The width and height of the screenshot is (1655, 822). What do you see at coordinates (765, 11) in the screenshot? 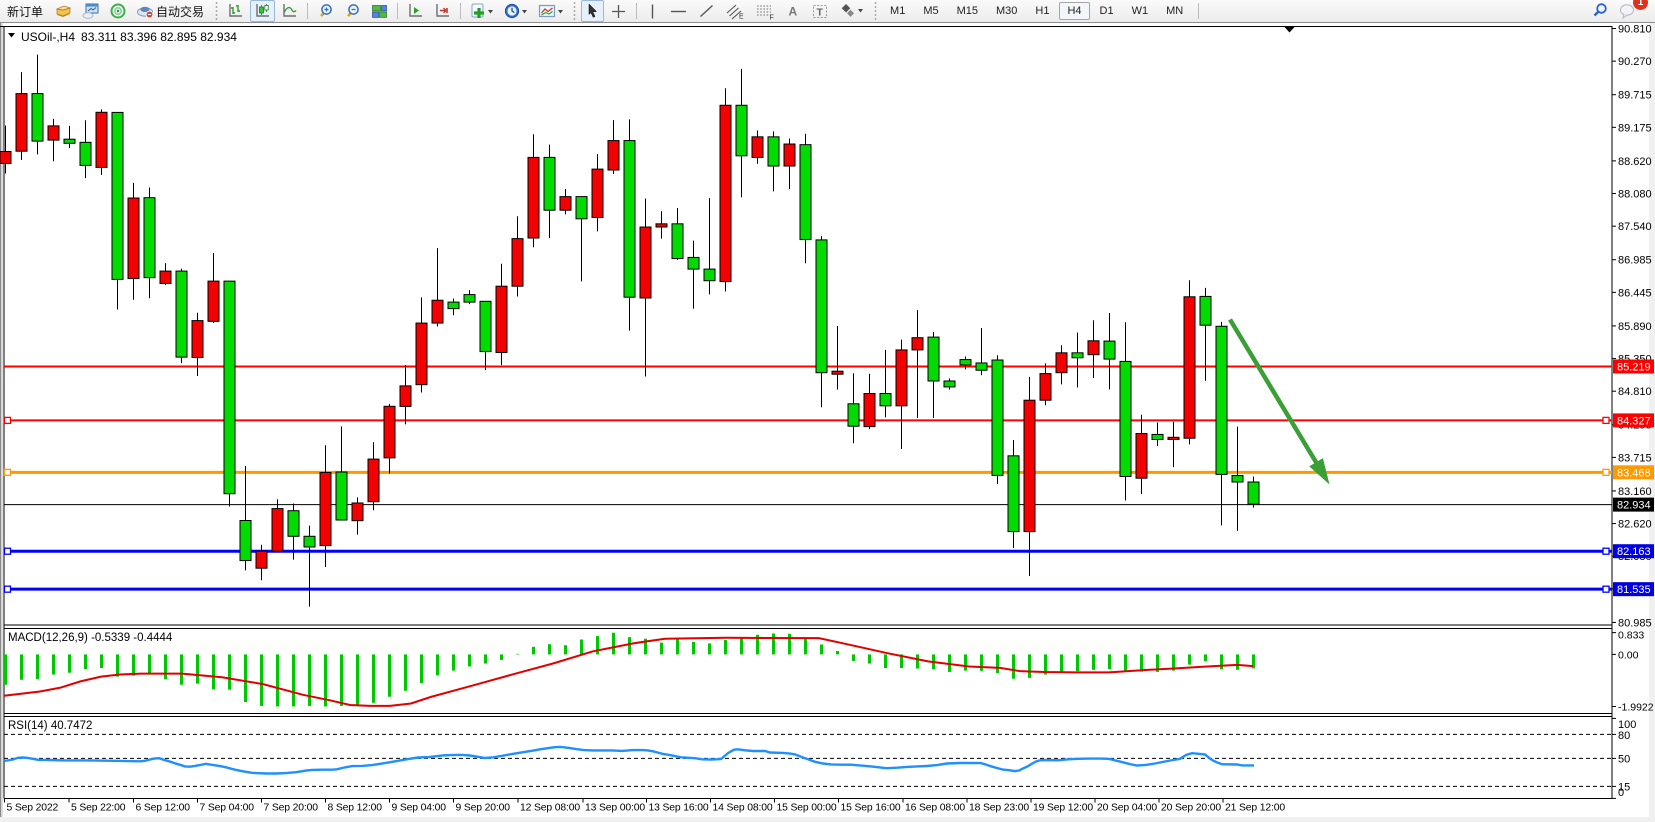
I see `fibonacci-button: F` at bounding box center [765, 11].